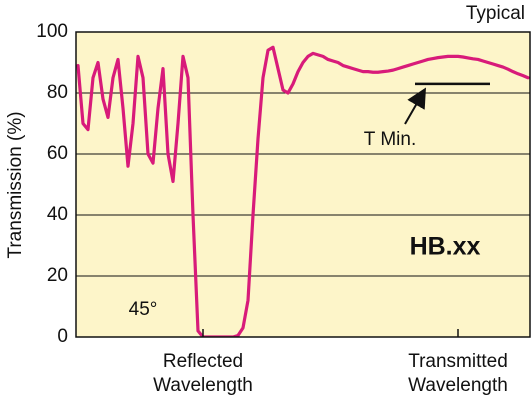 The width and height of the screenshot is (531, 414). Describe the element at coordinates (57, 214) in the screenshot. I see `y-tick-label: 40` at that location.